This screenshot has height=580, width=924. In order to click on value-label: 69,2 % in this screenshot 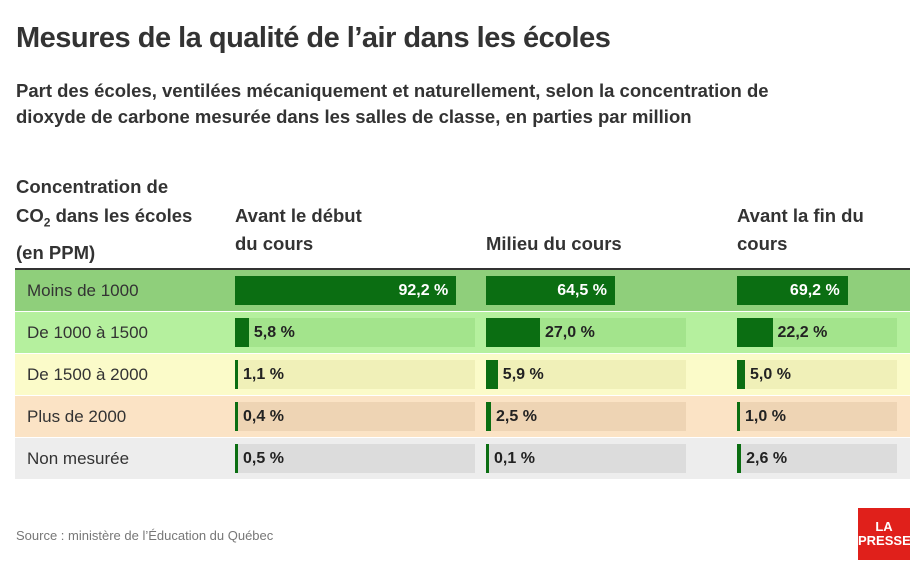, I will do `click(814, 290)`.